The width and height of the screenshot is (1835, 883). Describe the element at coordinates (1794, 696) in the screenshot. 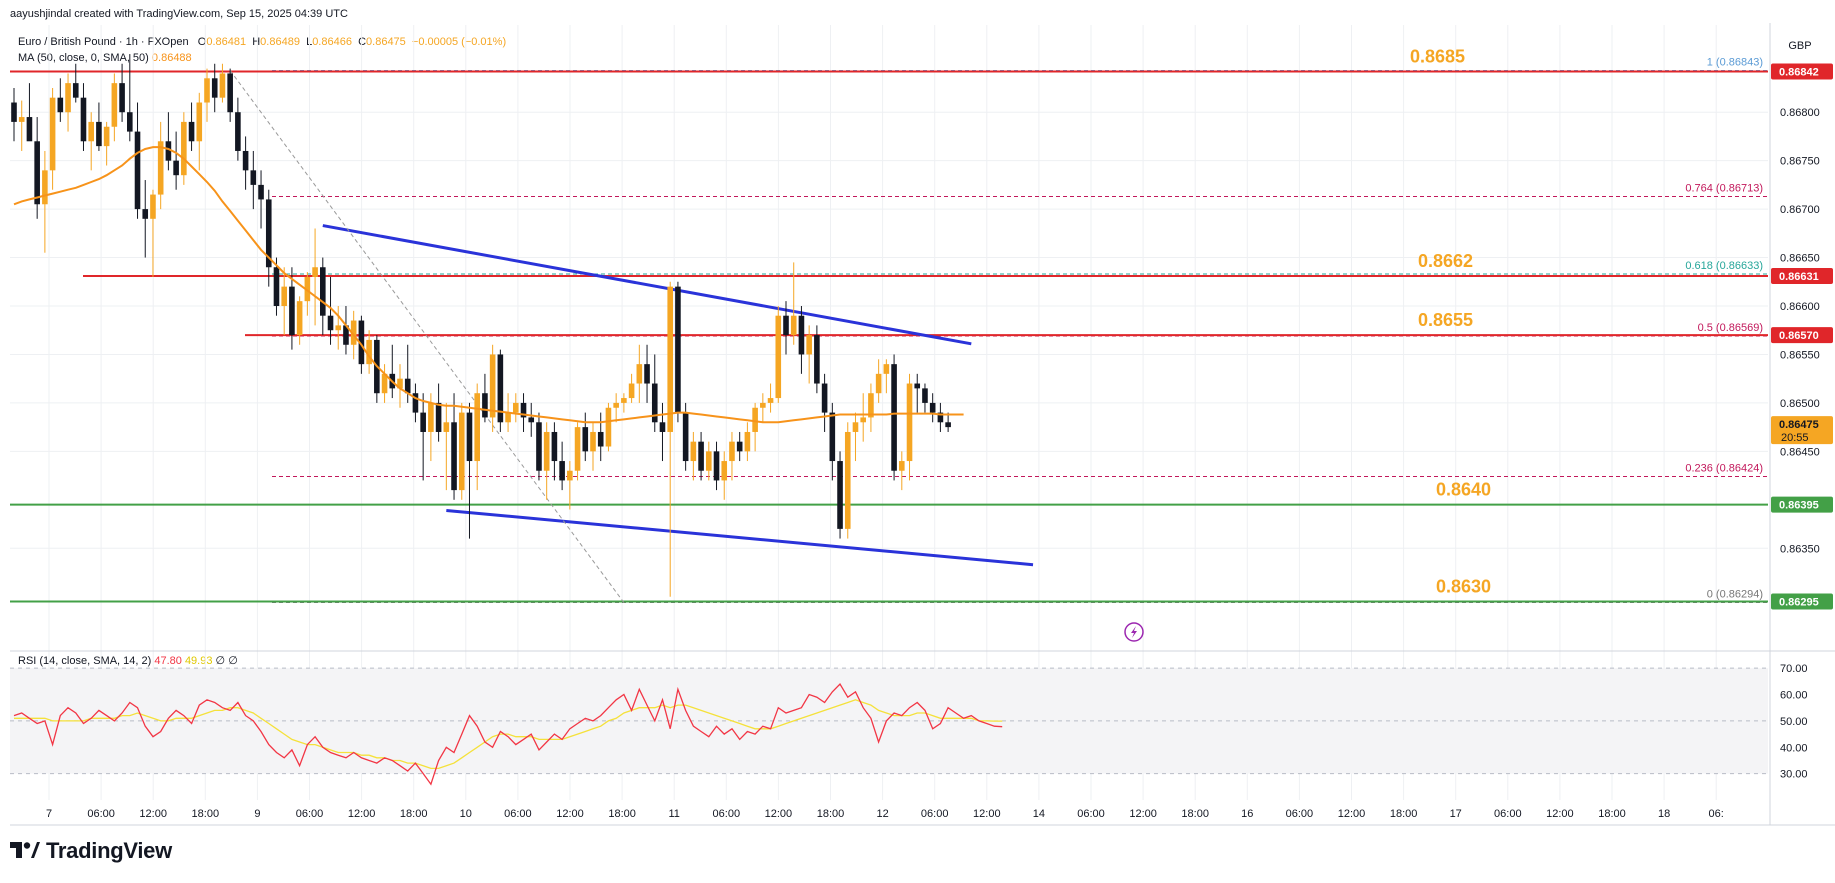

I see `rsi-tick-label: 60.00` at that location.